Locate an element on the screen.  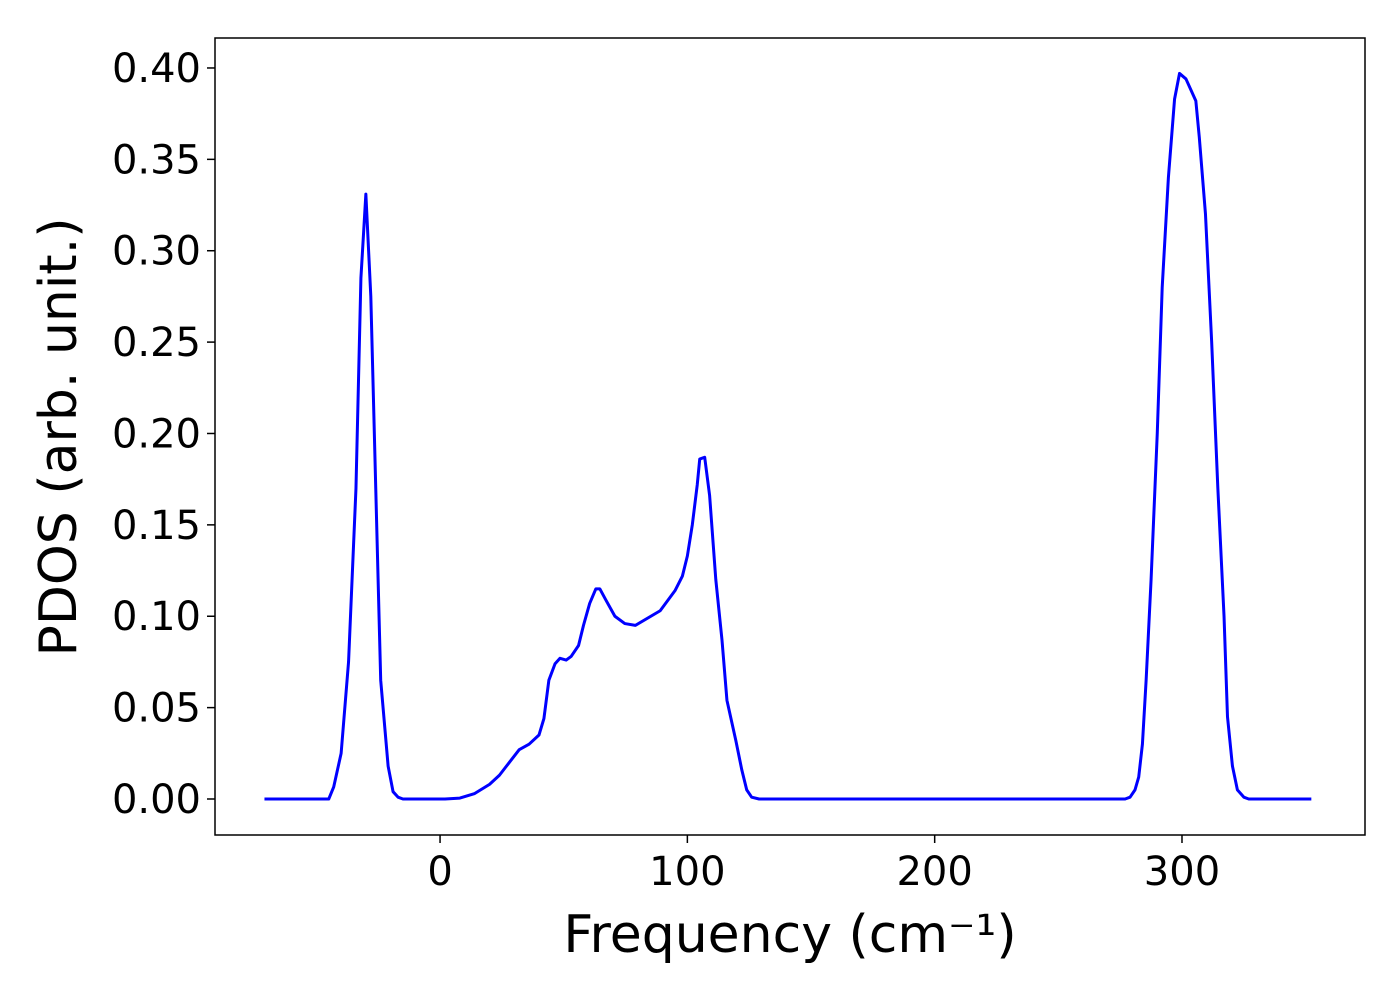
y-tick-label: 0.20 is located at coordinates (156, 434).